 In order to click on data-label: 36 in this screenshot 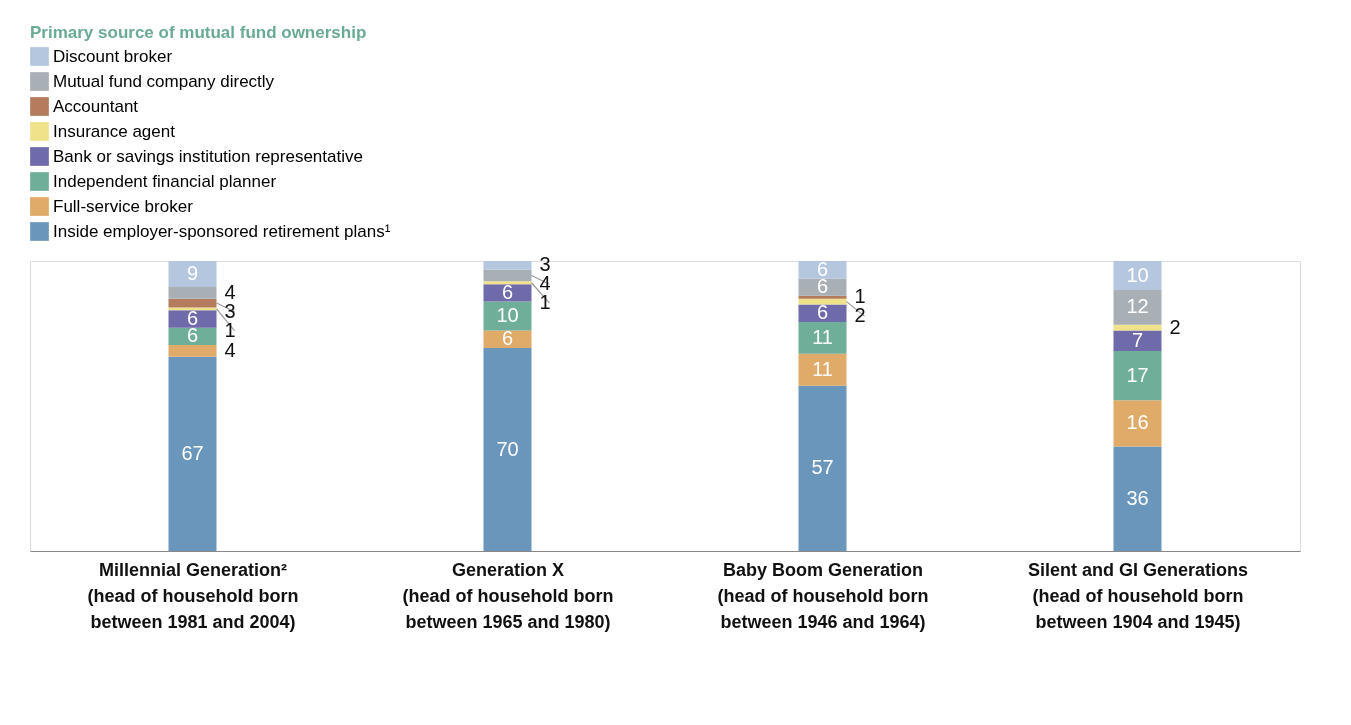, I will do `click(1137, 497)`.